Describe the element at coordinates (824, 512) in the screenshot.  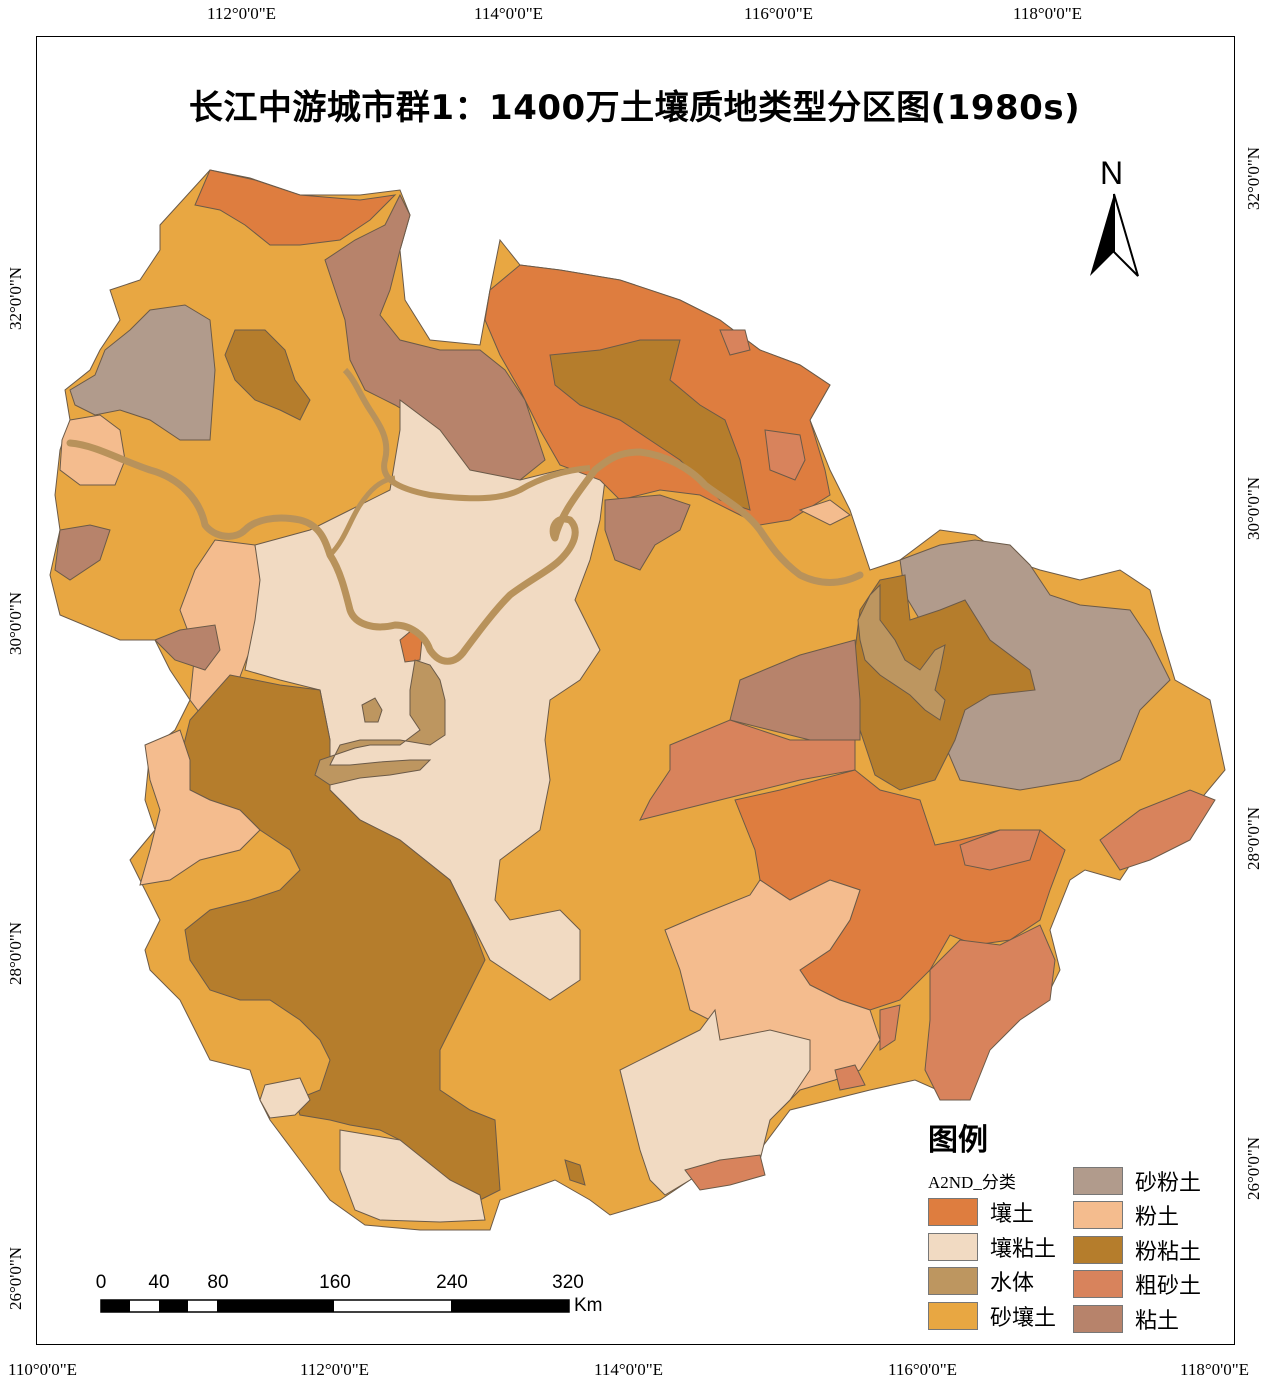
I see `region-silt-ne` at that location.